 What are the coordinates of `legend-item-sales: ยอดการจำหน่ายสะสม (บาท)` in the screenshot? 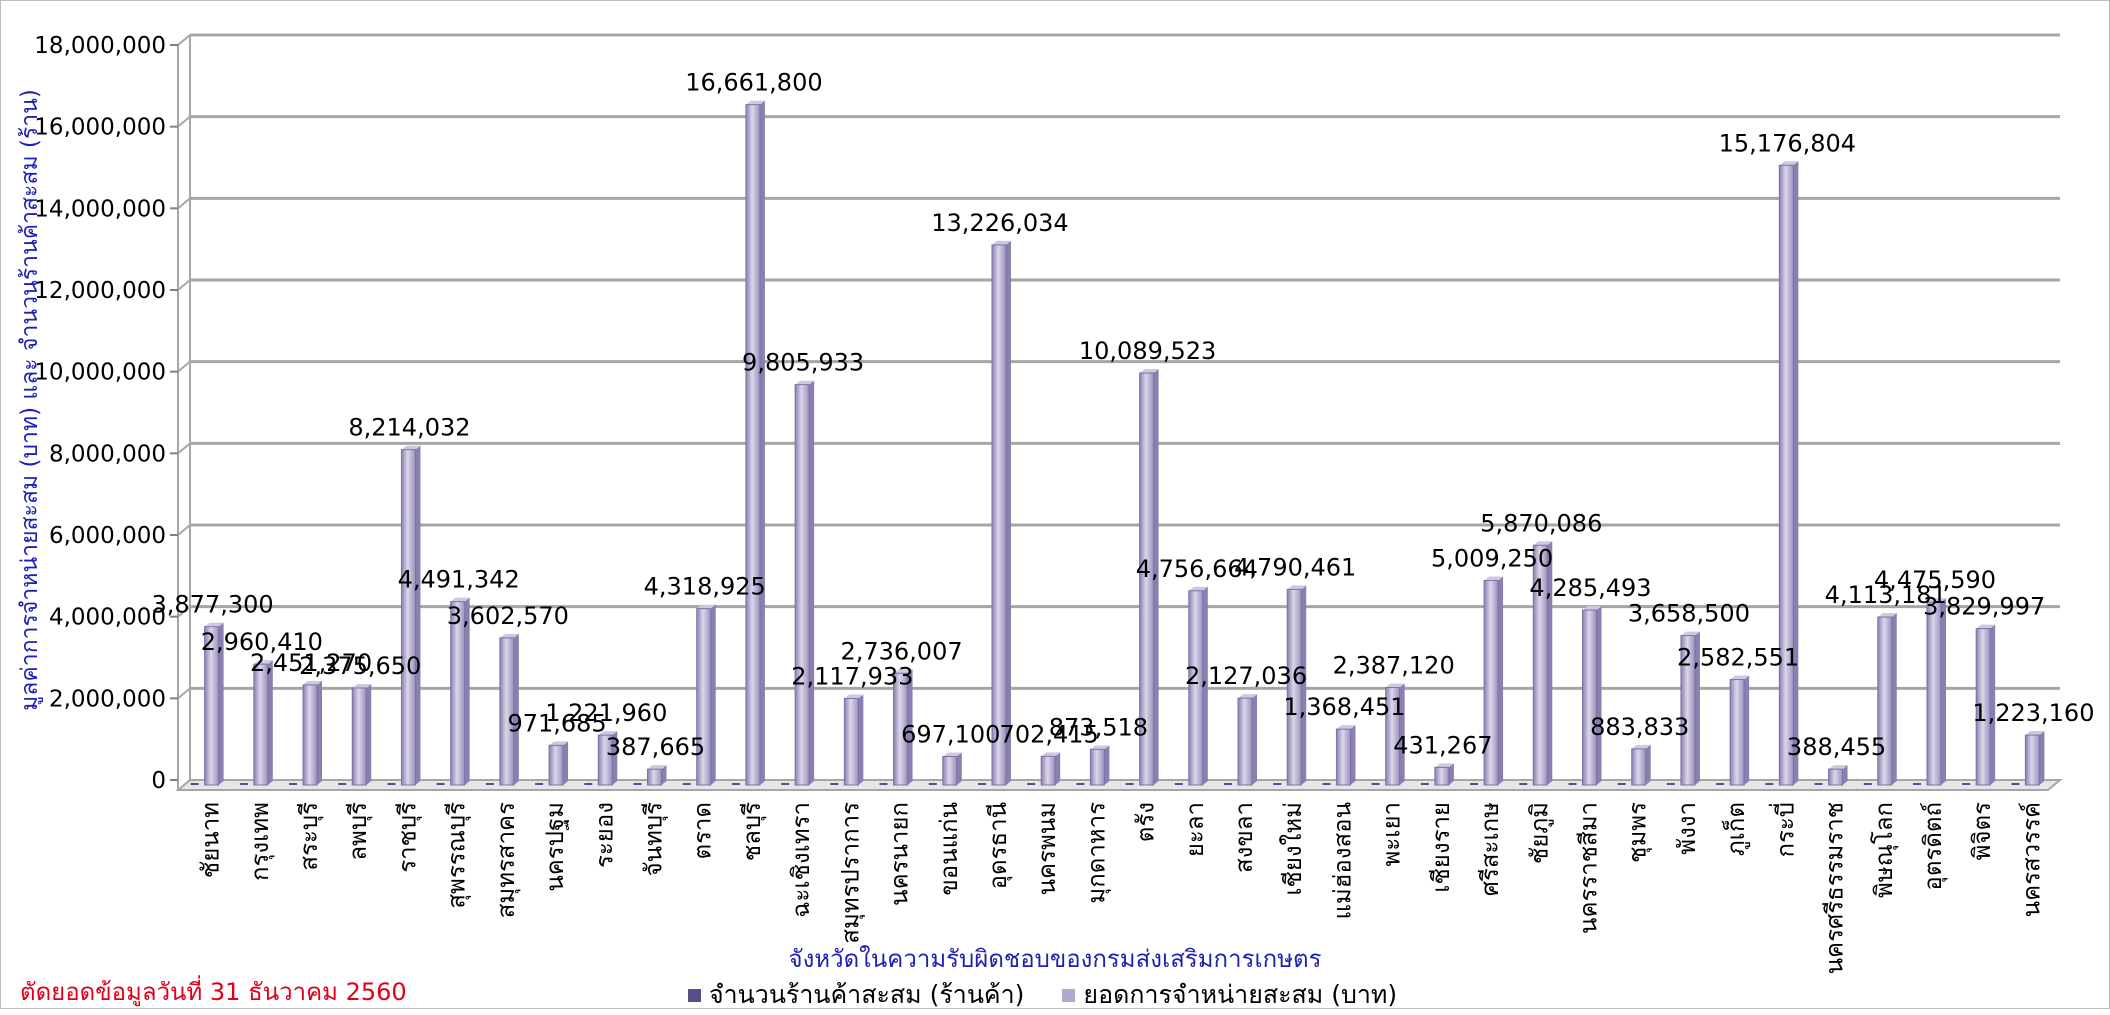 It's located at (1229, 995).